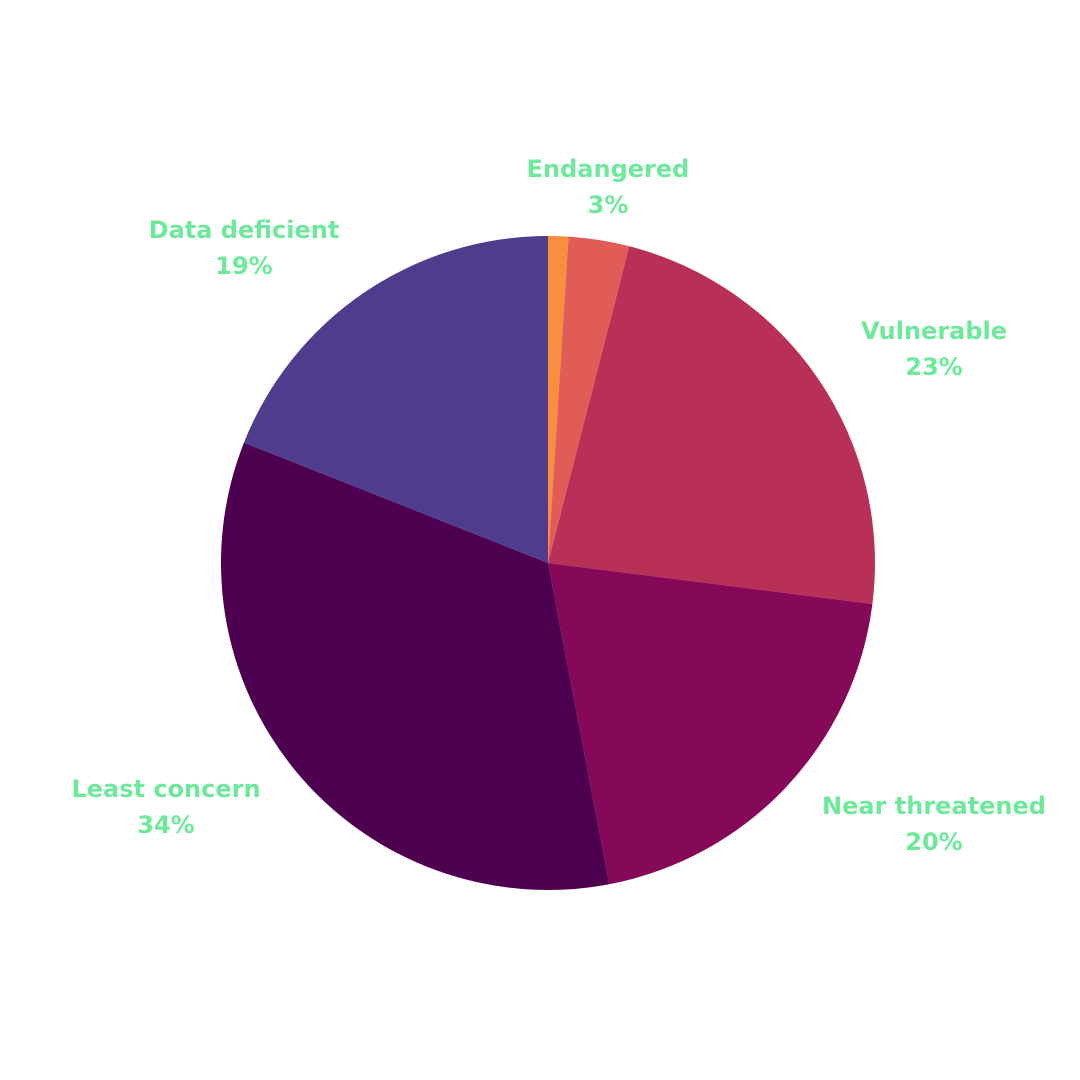  Describe the element at coordinates (558, 399) in the screenshot. I see `pie-slice-unlabeled` at that location.